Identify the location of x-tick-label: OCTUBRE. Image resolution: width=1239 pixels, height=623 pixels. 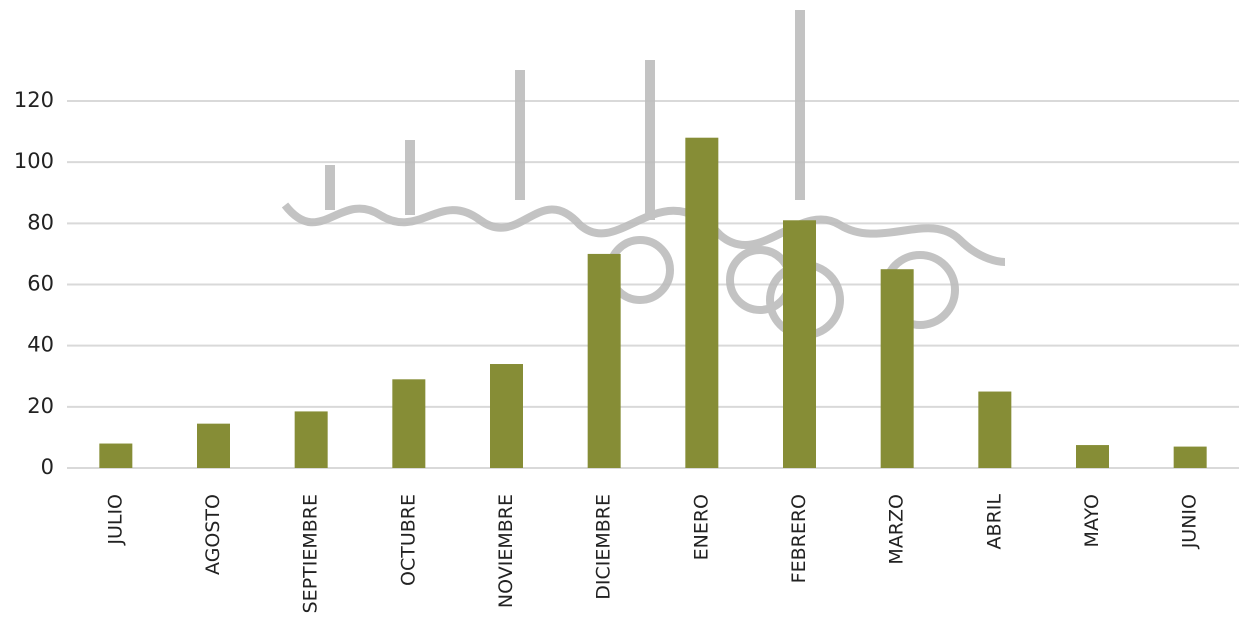
(408, 540).